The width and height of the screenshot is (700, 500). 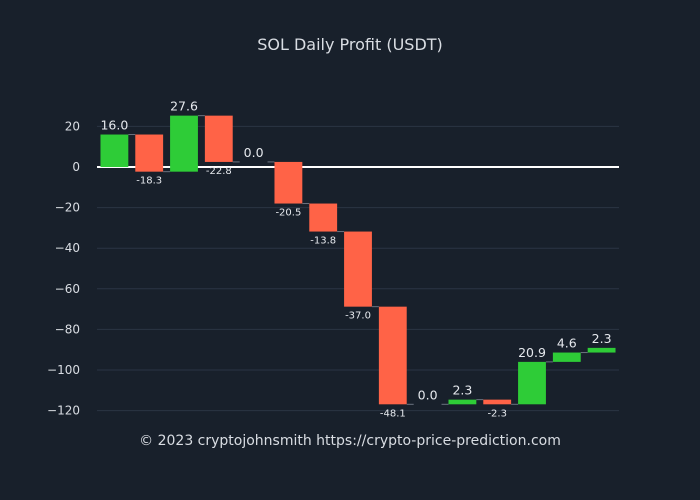 What do you see at coordinates (76, 167) in the screenshot?
I see `y-tick-label: 0` at bounding box center [76, 167].